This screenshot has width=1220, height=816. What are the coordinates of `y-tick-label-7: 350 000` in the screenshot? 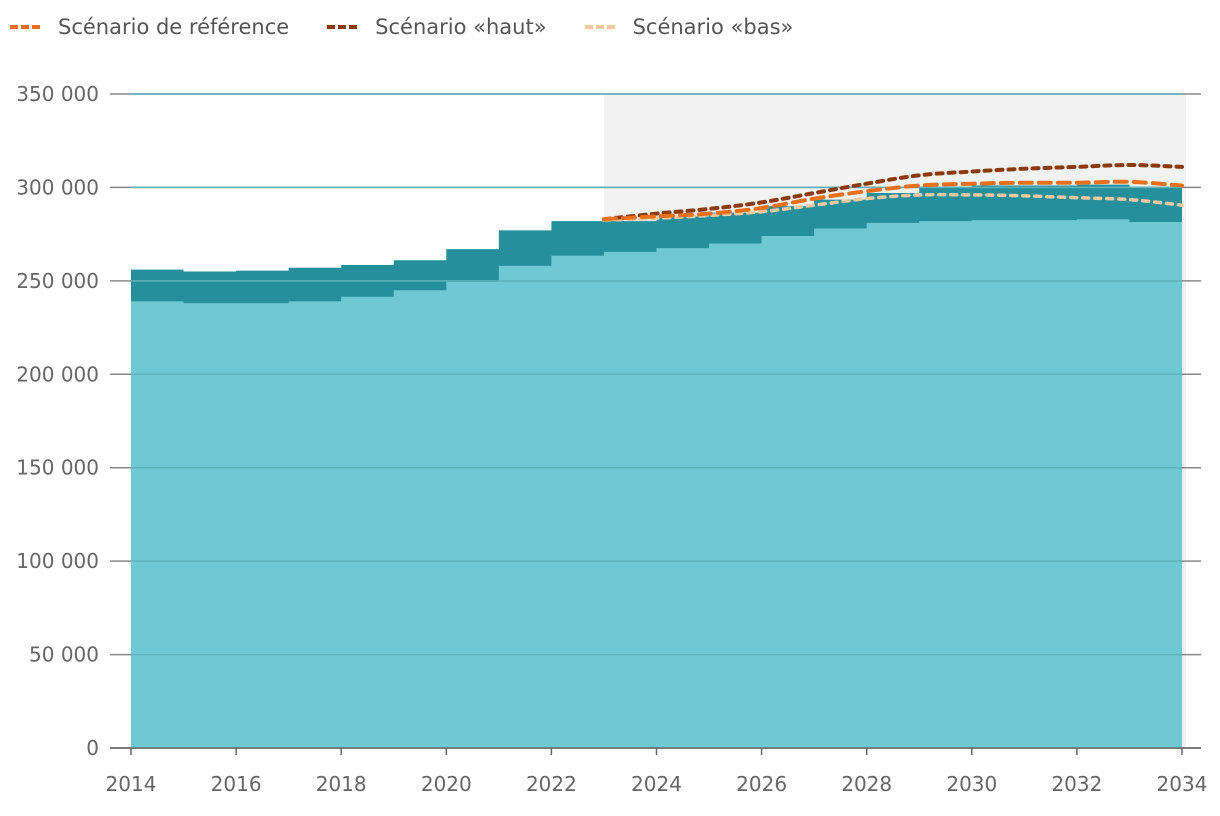 It's located at (57, 94).